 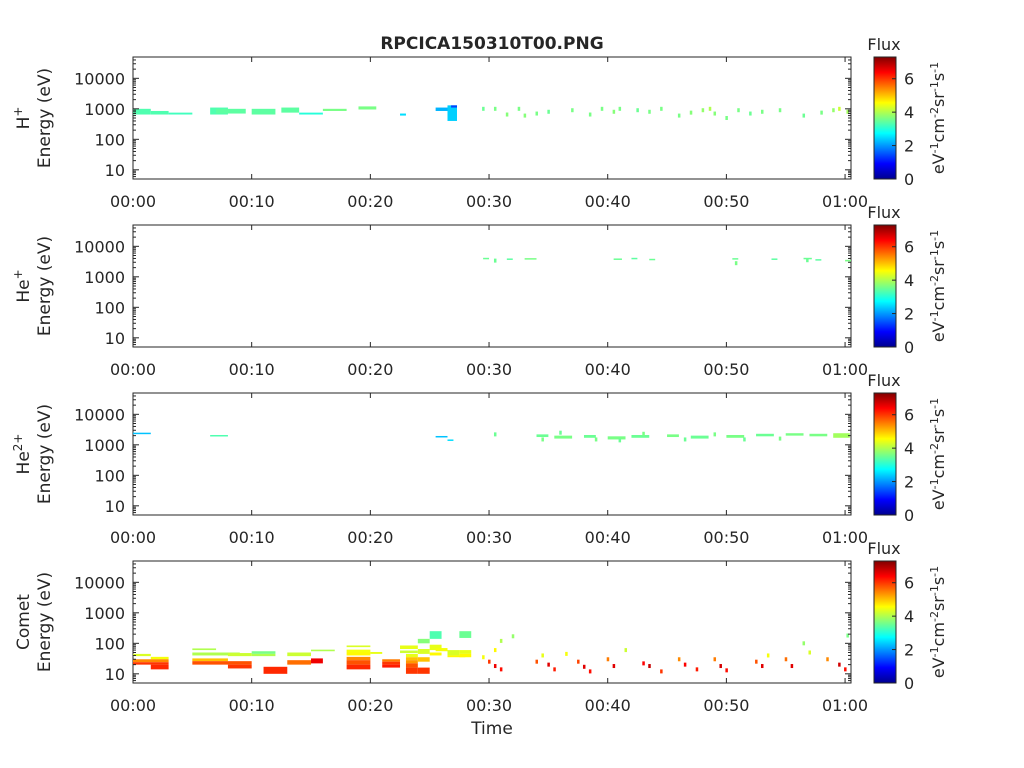 I want to click on x-tick-label: 01:00, so click(x=845, y=201).